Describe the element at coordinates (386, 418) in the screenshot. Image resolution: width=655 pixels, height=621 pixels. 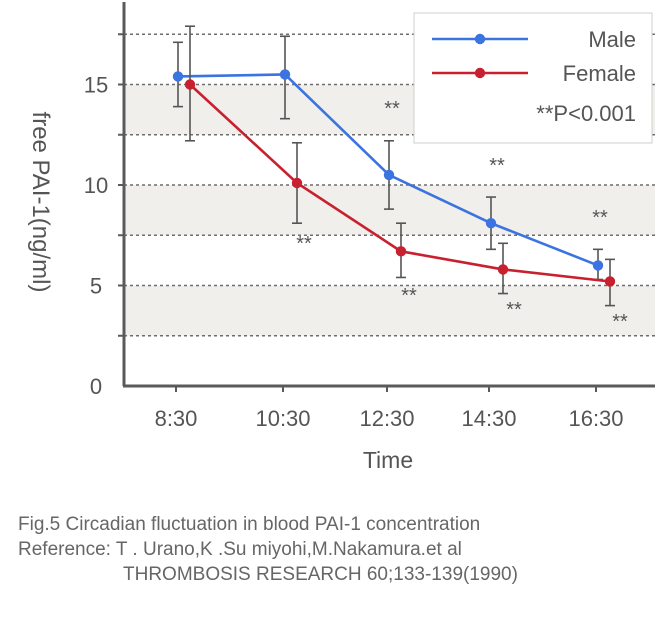
I see `x-tick-label: 12:30` at that location.